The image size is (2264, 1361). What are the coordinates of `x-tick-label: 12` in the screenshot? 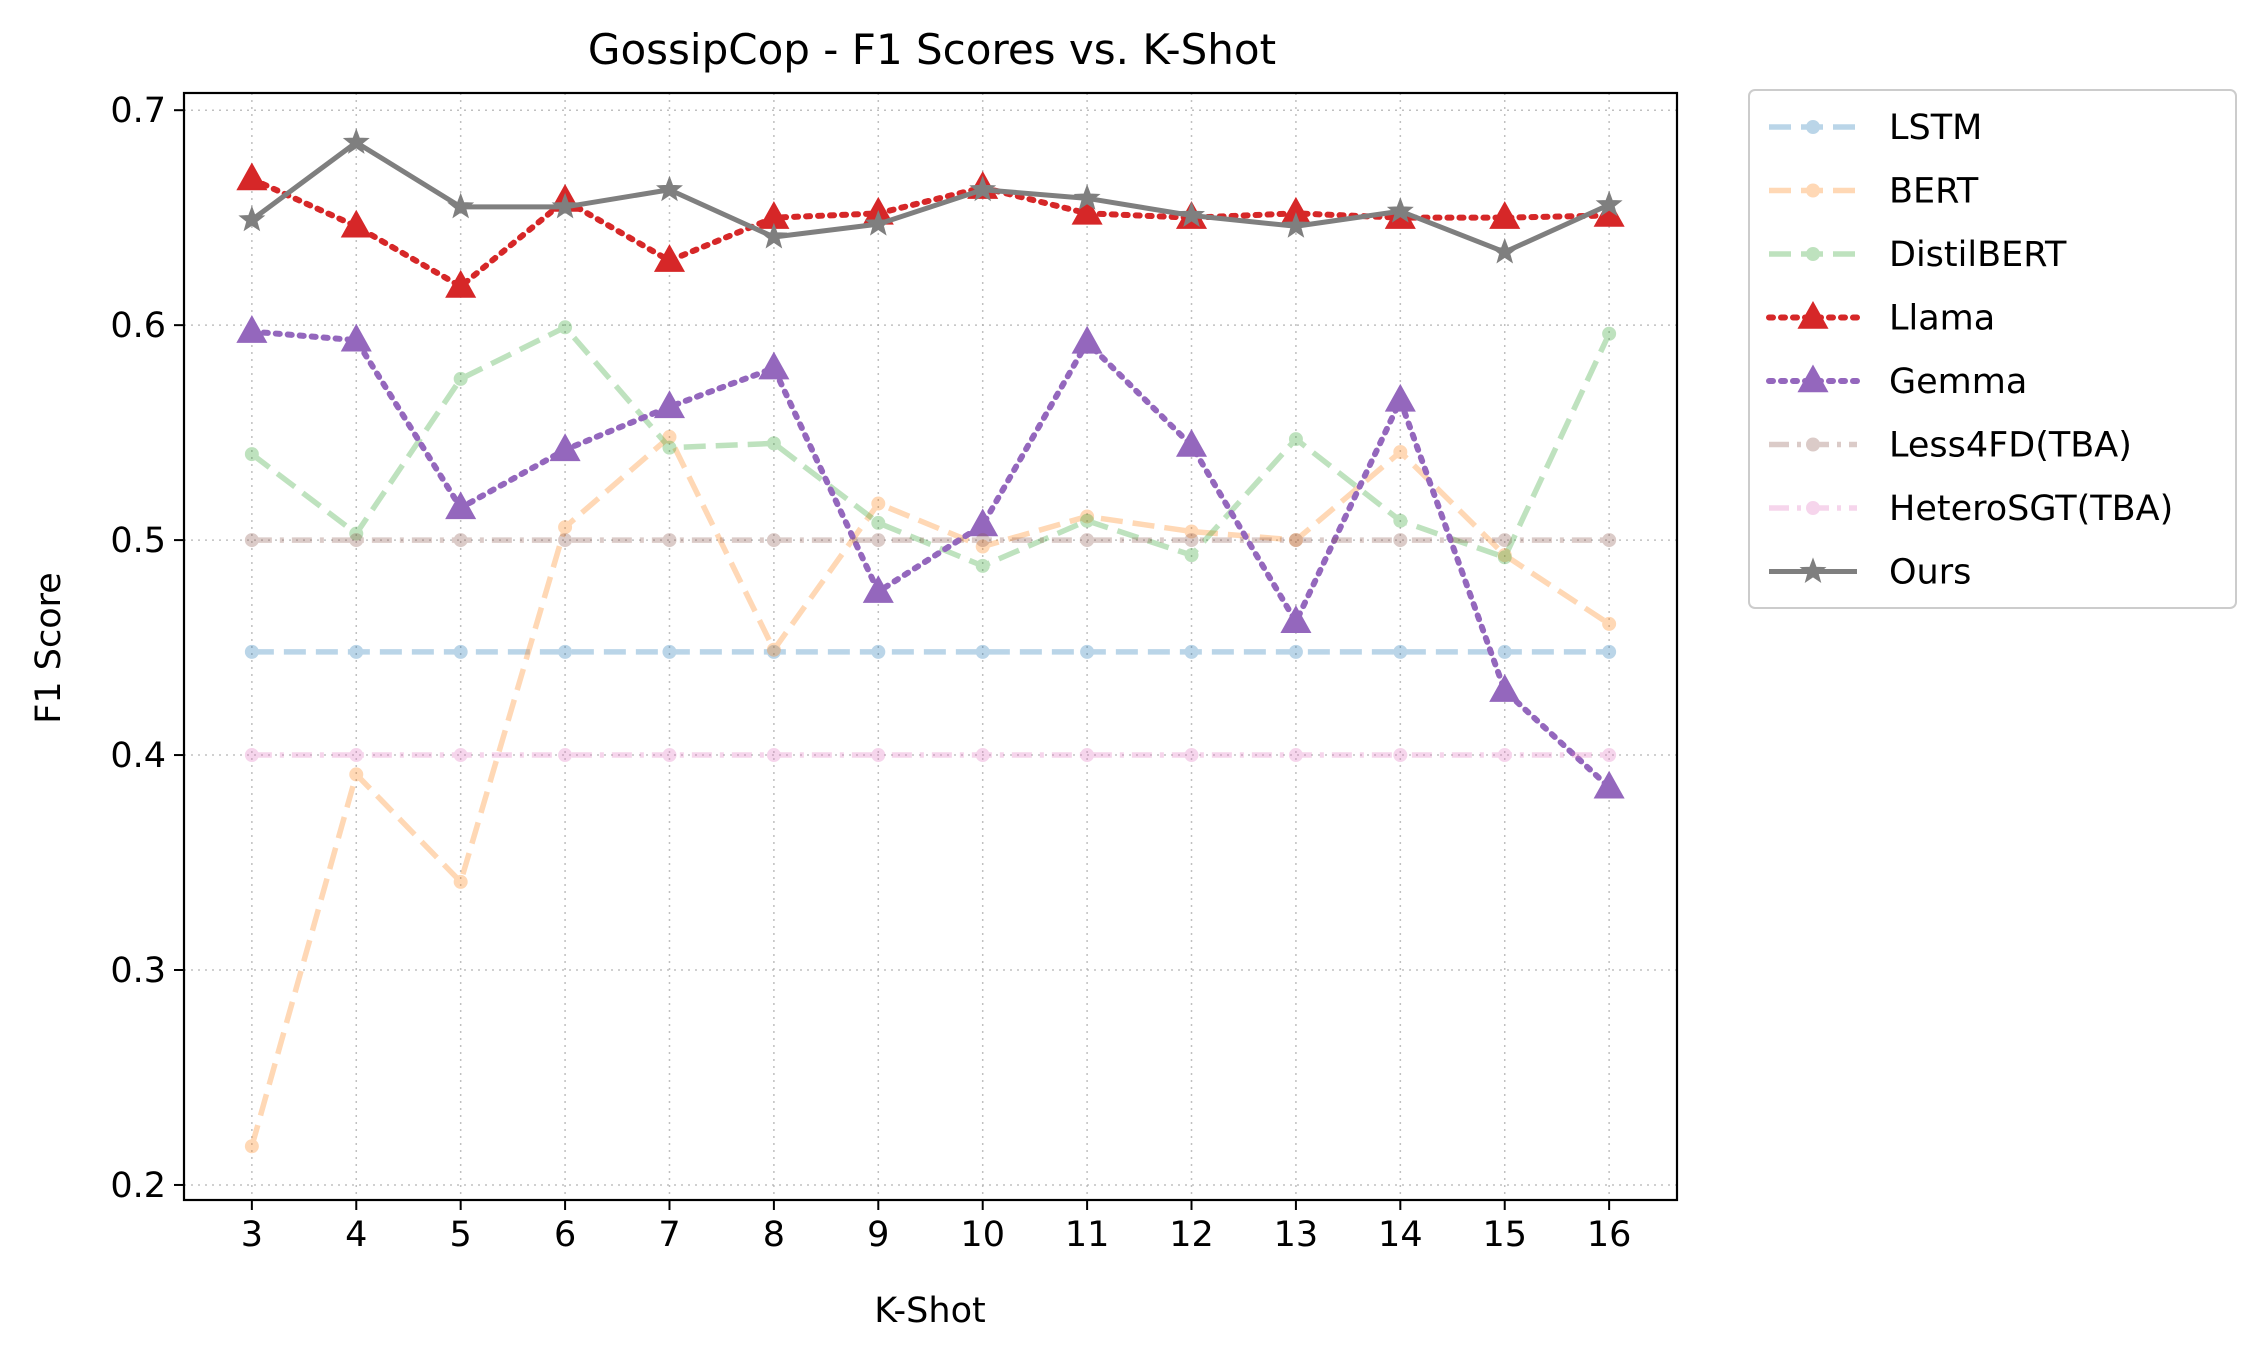 It's located at (1191, 1235).